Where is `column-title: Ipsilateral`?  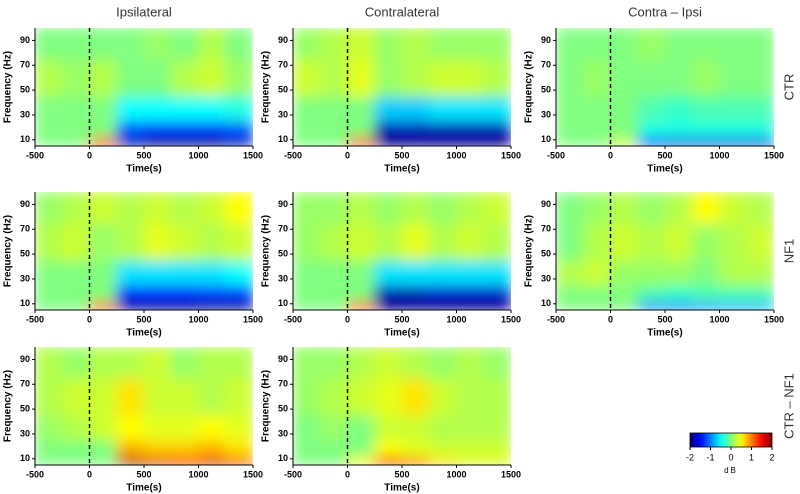
column-title: Ipsilateral is located at coordinates (144, 11).